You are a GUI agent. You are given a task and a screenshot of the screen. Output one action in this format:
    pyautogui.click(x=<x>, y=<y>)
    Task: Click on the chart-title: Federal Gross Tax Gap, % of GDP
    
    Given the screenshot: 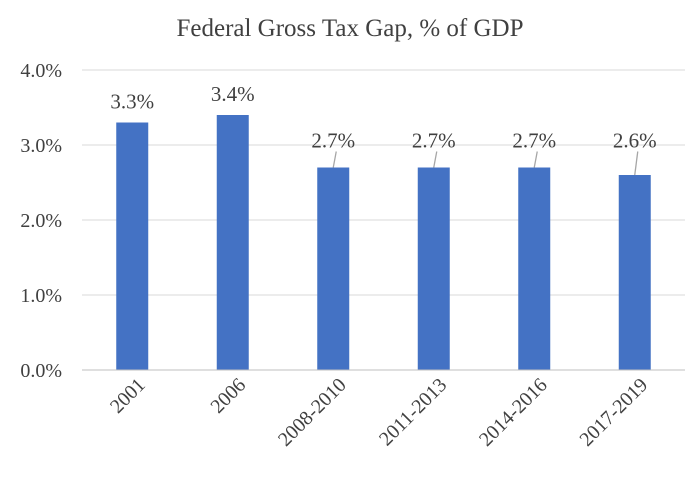 What is the action you would take?
    pyautogui.click(x=349, y=28)
    